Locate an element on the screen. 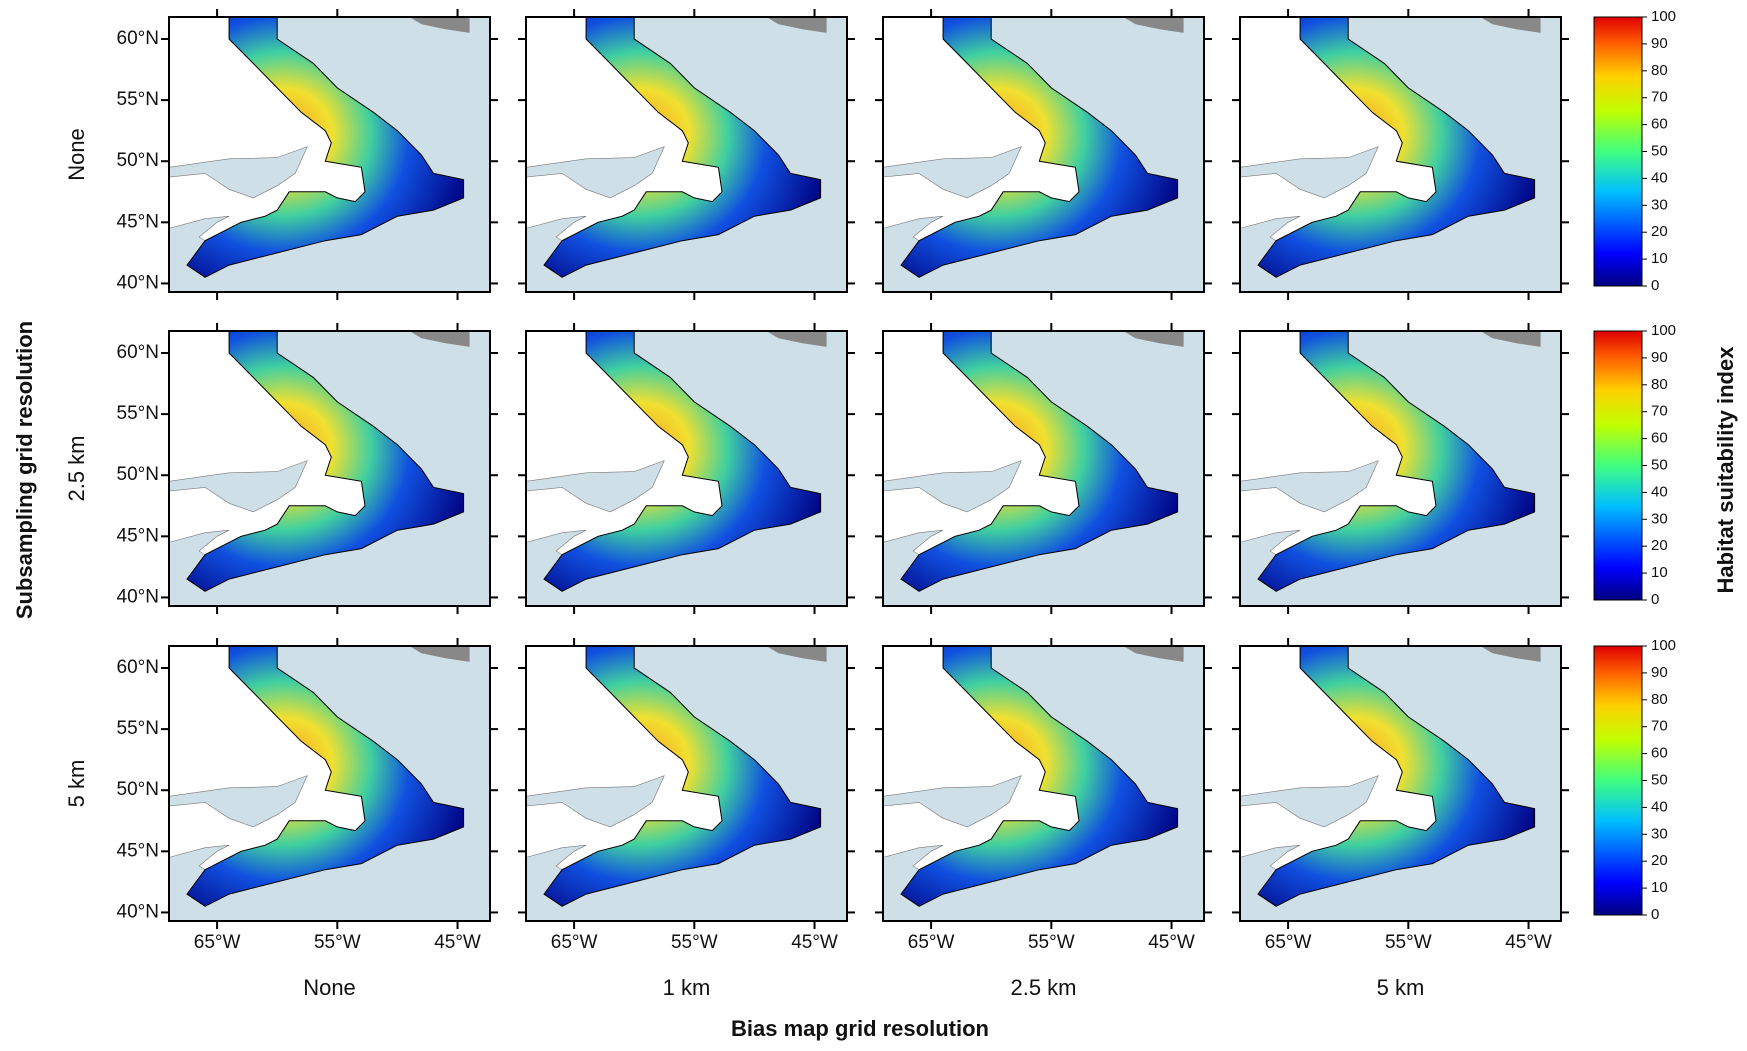  colorbar-tick-label: 60 is located at coordinates (1659, 438).